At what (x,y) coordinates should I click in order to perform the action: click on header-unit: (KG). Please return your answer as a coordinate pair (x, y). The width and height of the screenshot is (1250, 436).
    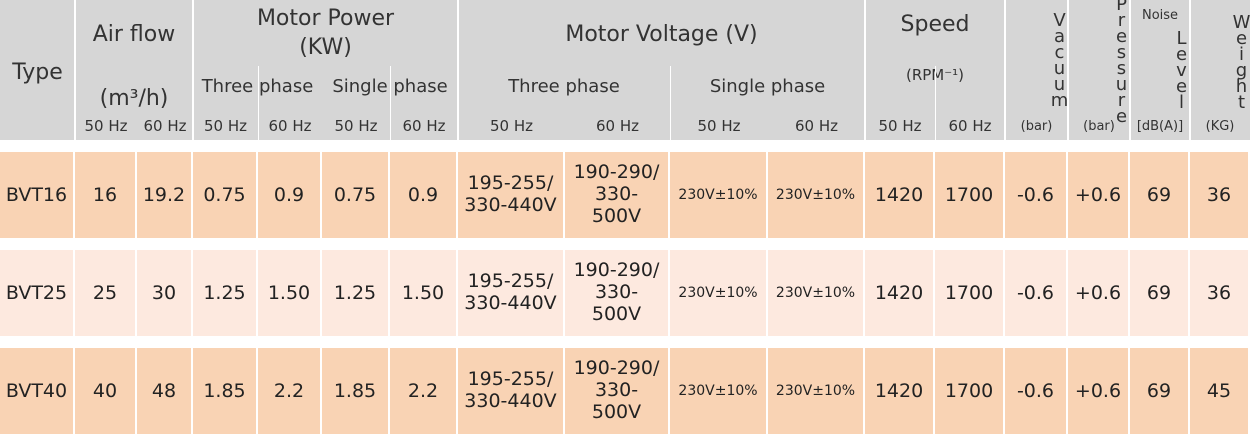
    Looking at the image, I should click on (1220, 126).